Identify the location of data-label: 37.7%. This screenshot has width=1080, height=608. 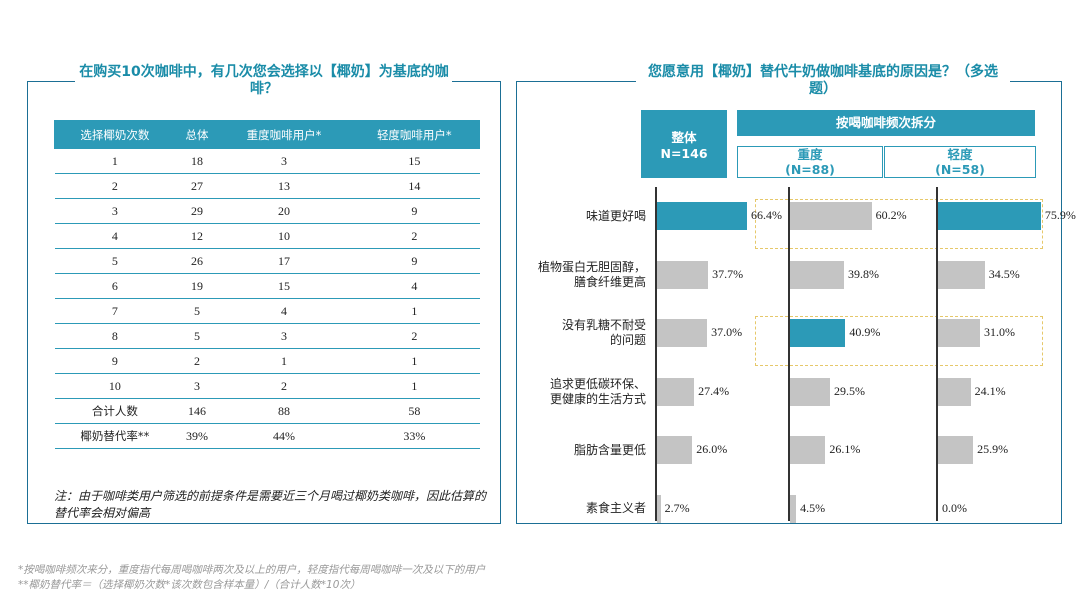
(728, 273).